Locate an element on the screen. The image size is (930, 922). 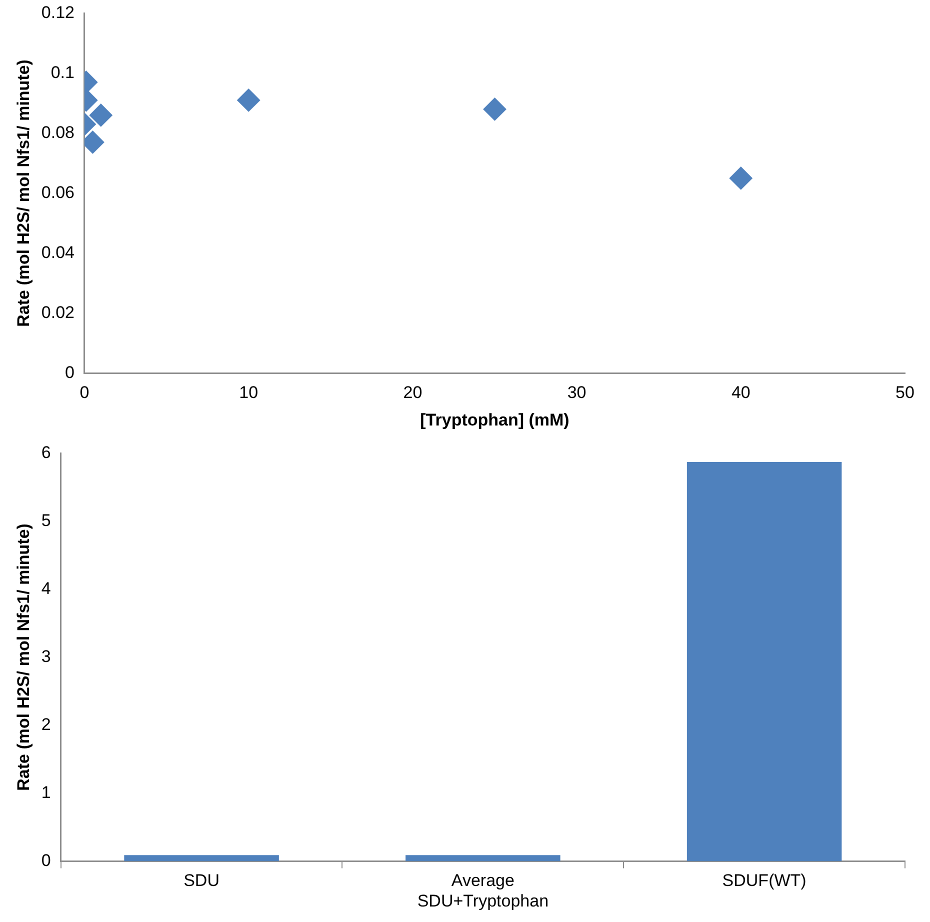
x-tick-label: 30 is located at coordinates (576, 392).